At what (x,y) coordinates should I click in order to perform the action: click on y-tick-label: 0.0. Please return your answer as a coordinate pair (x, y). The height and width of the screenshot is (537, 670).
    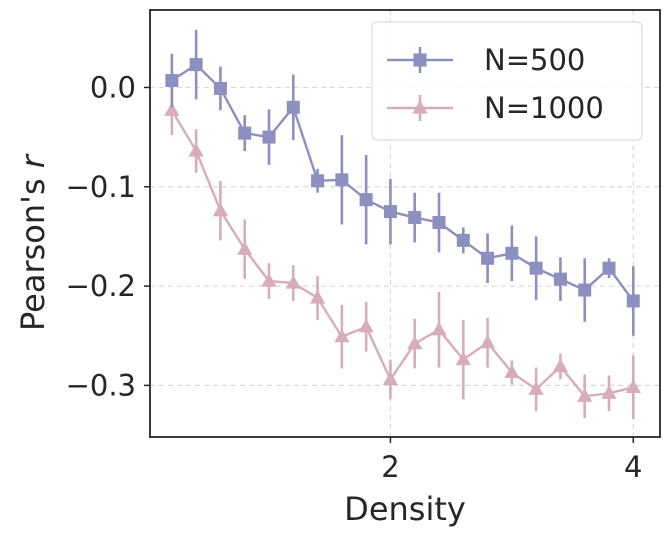
    Looking at the image, I should click on (113, 87).